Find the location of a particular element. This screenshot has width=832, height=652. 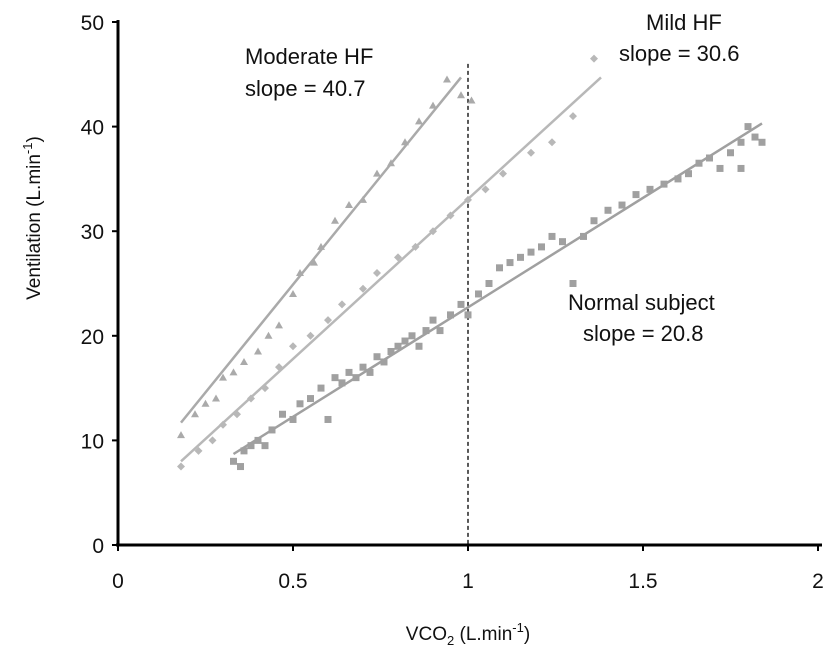

x-tick-label: 1.5 is located at coordinates (642, 581).